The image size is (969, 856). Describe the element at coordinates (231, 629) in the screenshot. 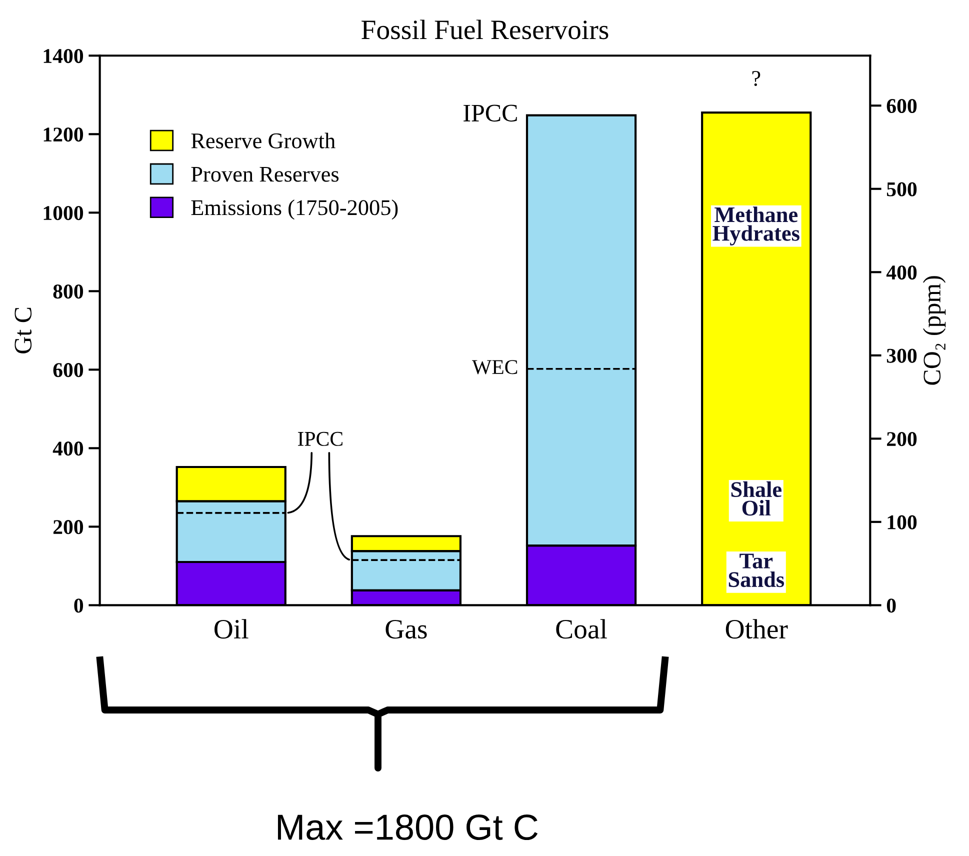

I see `x-tick-label: Oil` at that location.